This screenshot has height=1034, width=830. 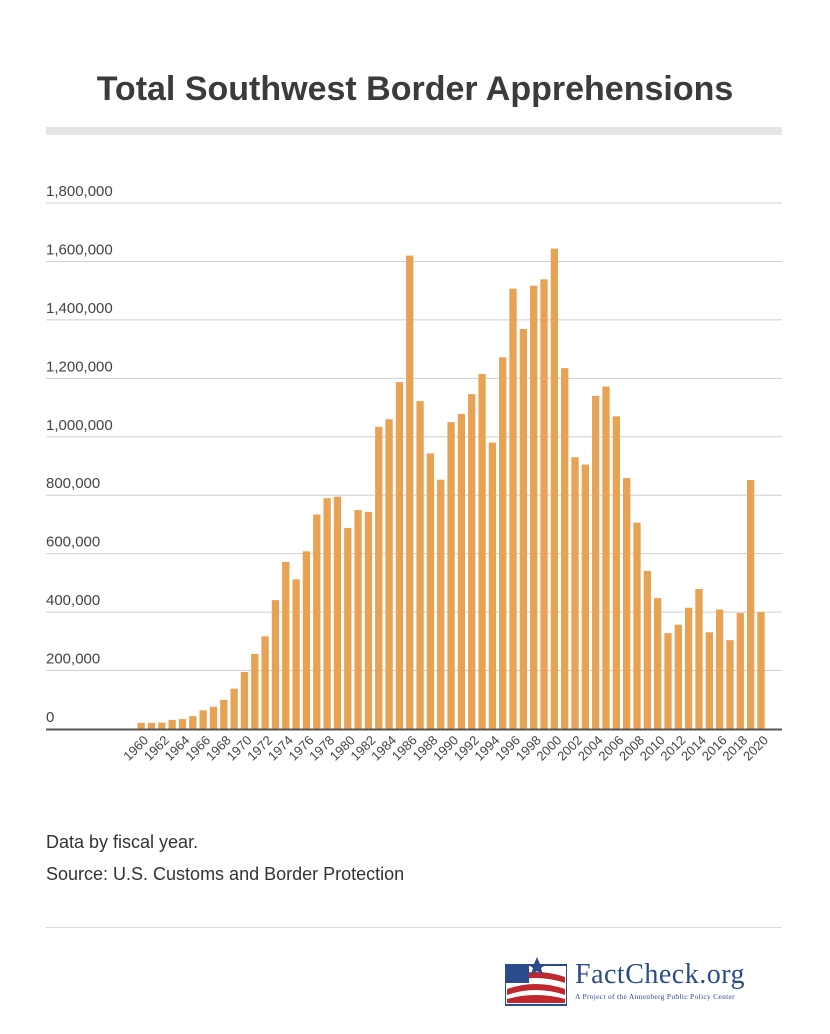 What do you see at coordinates (73, 542) in the screenshot?
I see `y-tick-label: 600,000` at bounding box center [73, 542].